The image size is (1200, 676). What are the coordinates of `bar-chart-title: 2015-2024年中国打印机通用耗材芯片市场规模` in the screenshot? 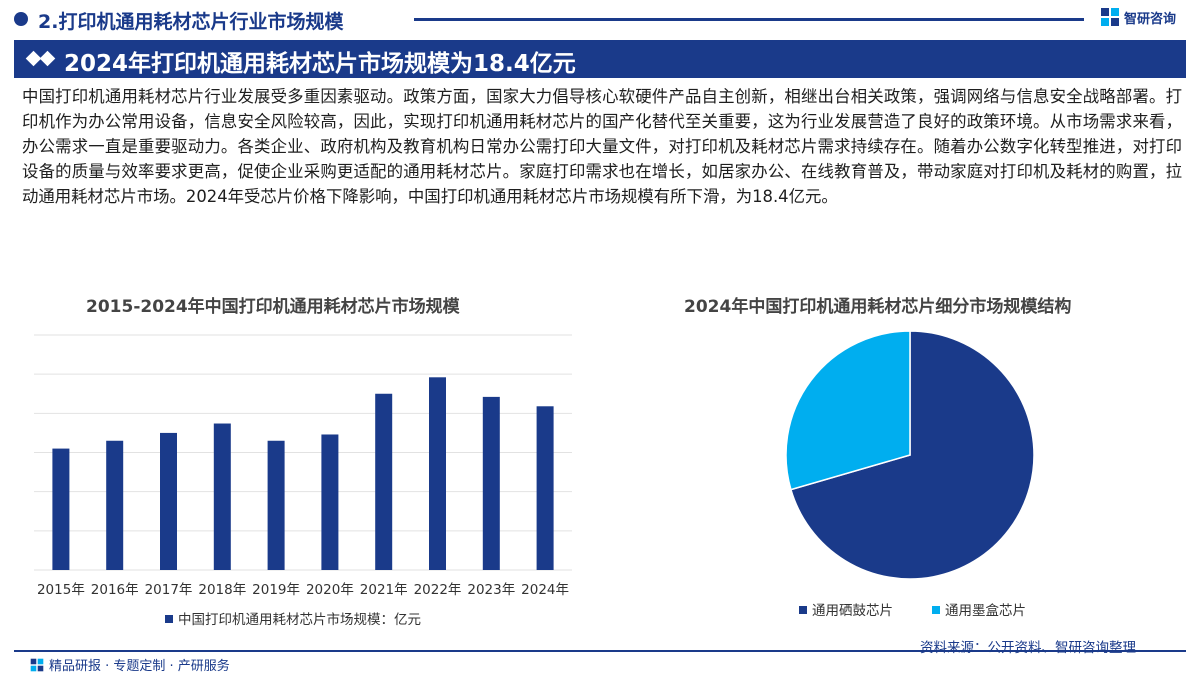 It's located at (273, 307).